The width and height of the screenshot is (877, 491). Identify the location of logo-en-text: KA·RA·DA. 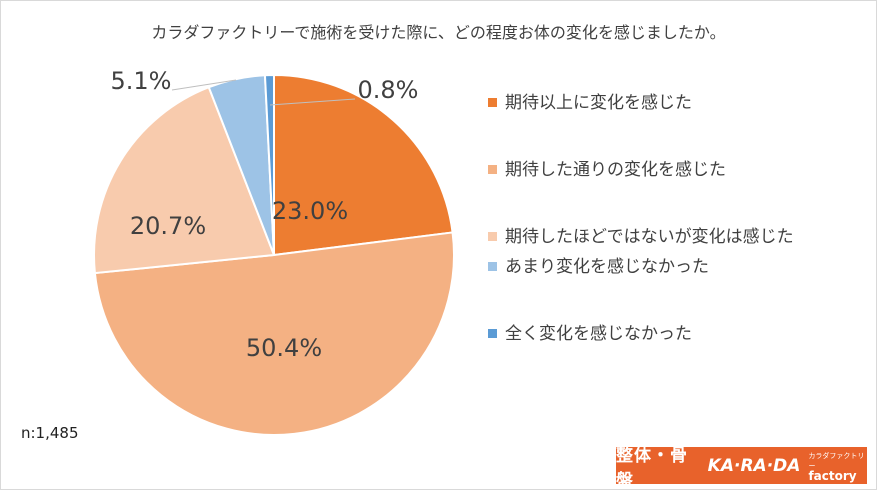
(754, 465).